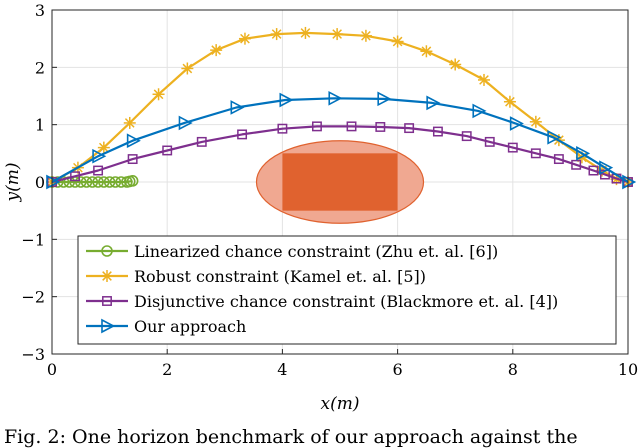 This screenshot has height=448, width=640. What do you see at coordinates (40, 10) in the screenshot?
I see `y-tick-label: 3` at bounding box center [40, 10].